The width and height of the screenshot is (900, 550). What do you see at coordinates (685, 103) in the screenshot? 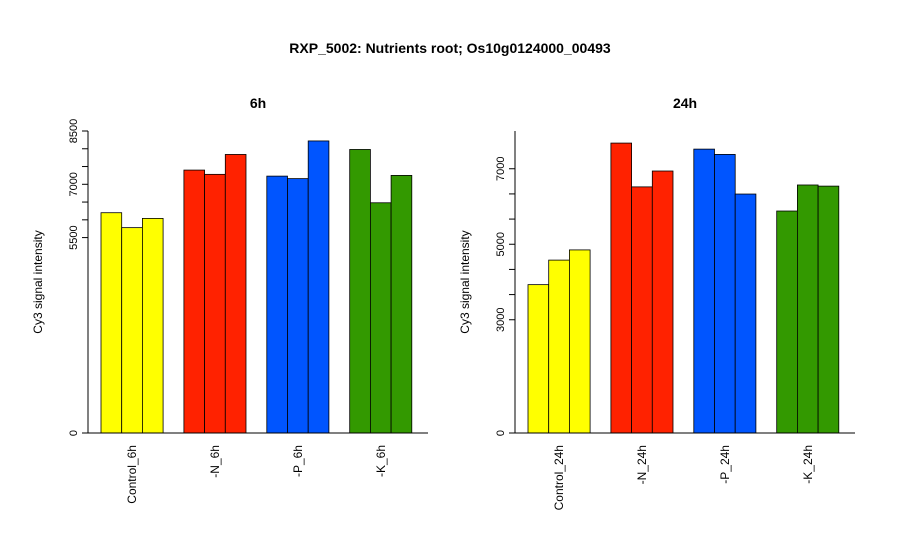
I see `panel-title: 24h` at bounding box center [685, 103].